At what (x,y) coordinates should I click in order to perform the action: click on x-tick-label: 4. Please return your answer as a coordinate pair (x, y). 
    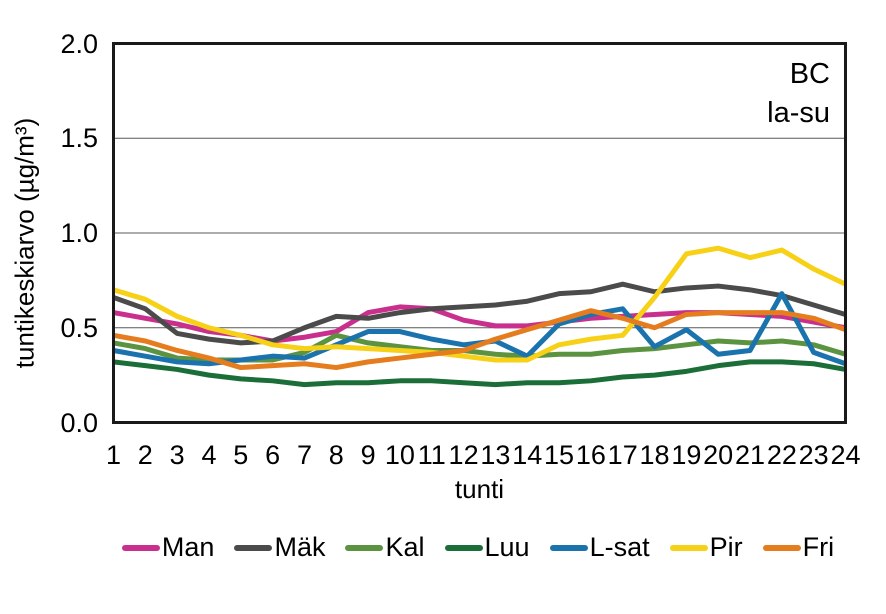
    Looking at the image, I should click on (209, 455).